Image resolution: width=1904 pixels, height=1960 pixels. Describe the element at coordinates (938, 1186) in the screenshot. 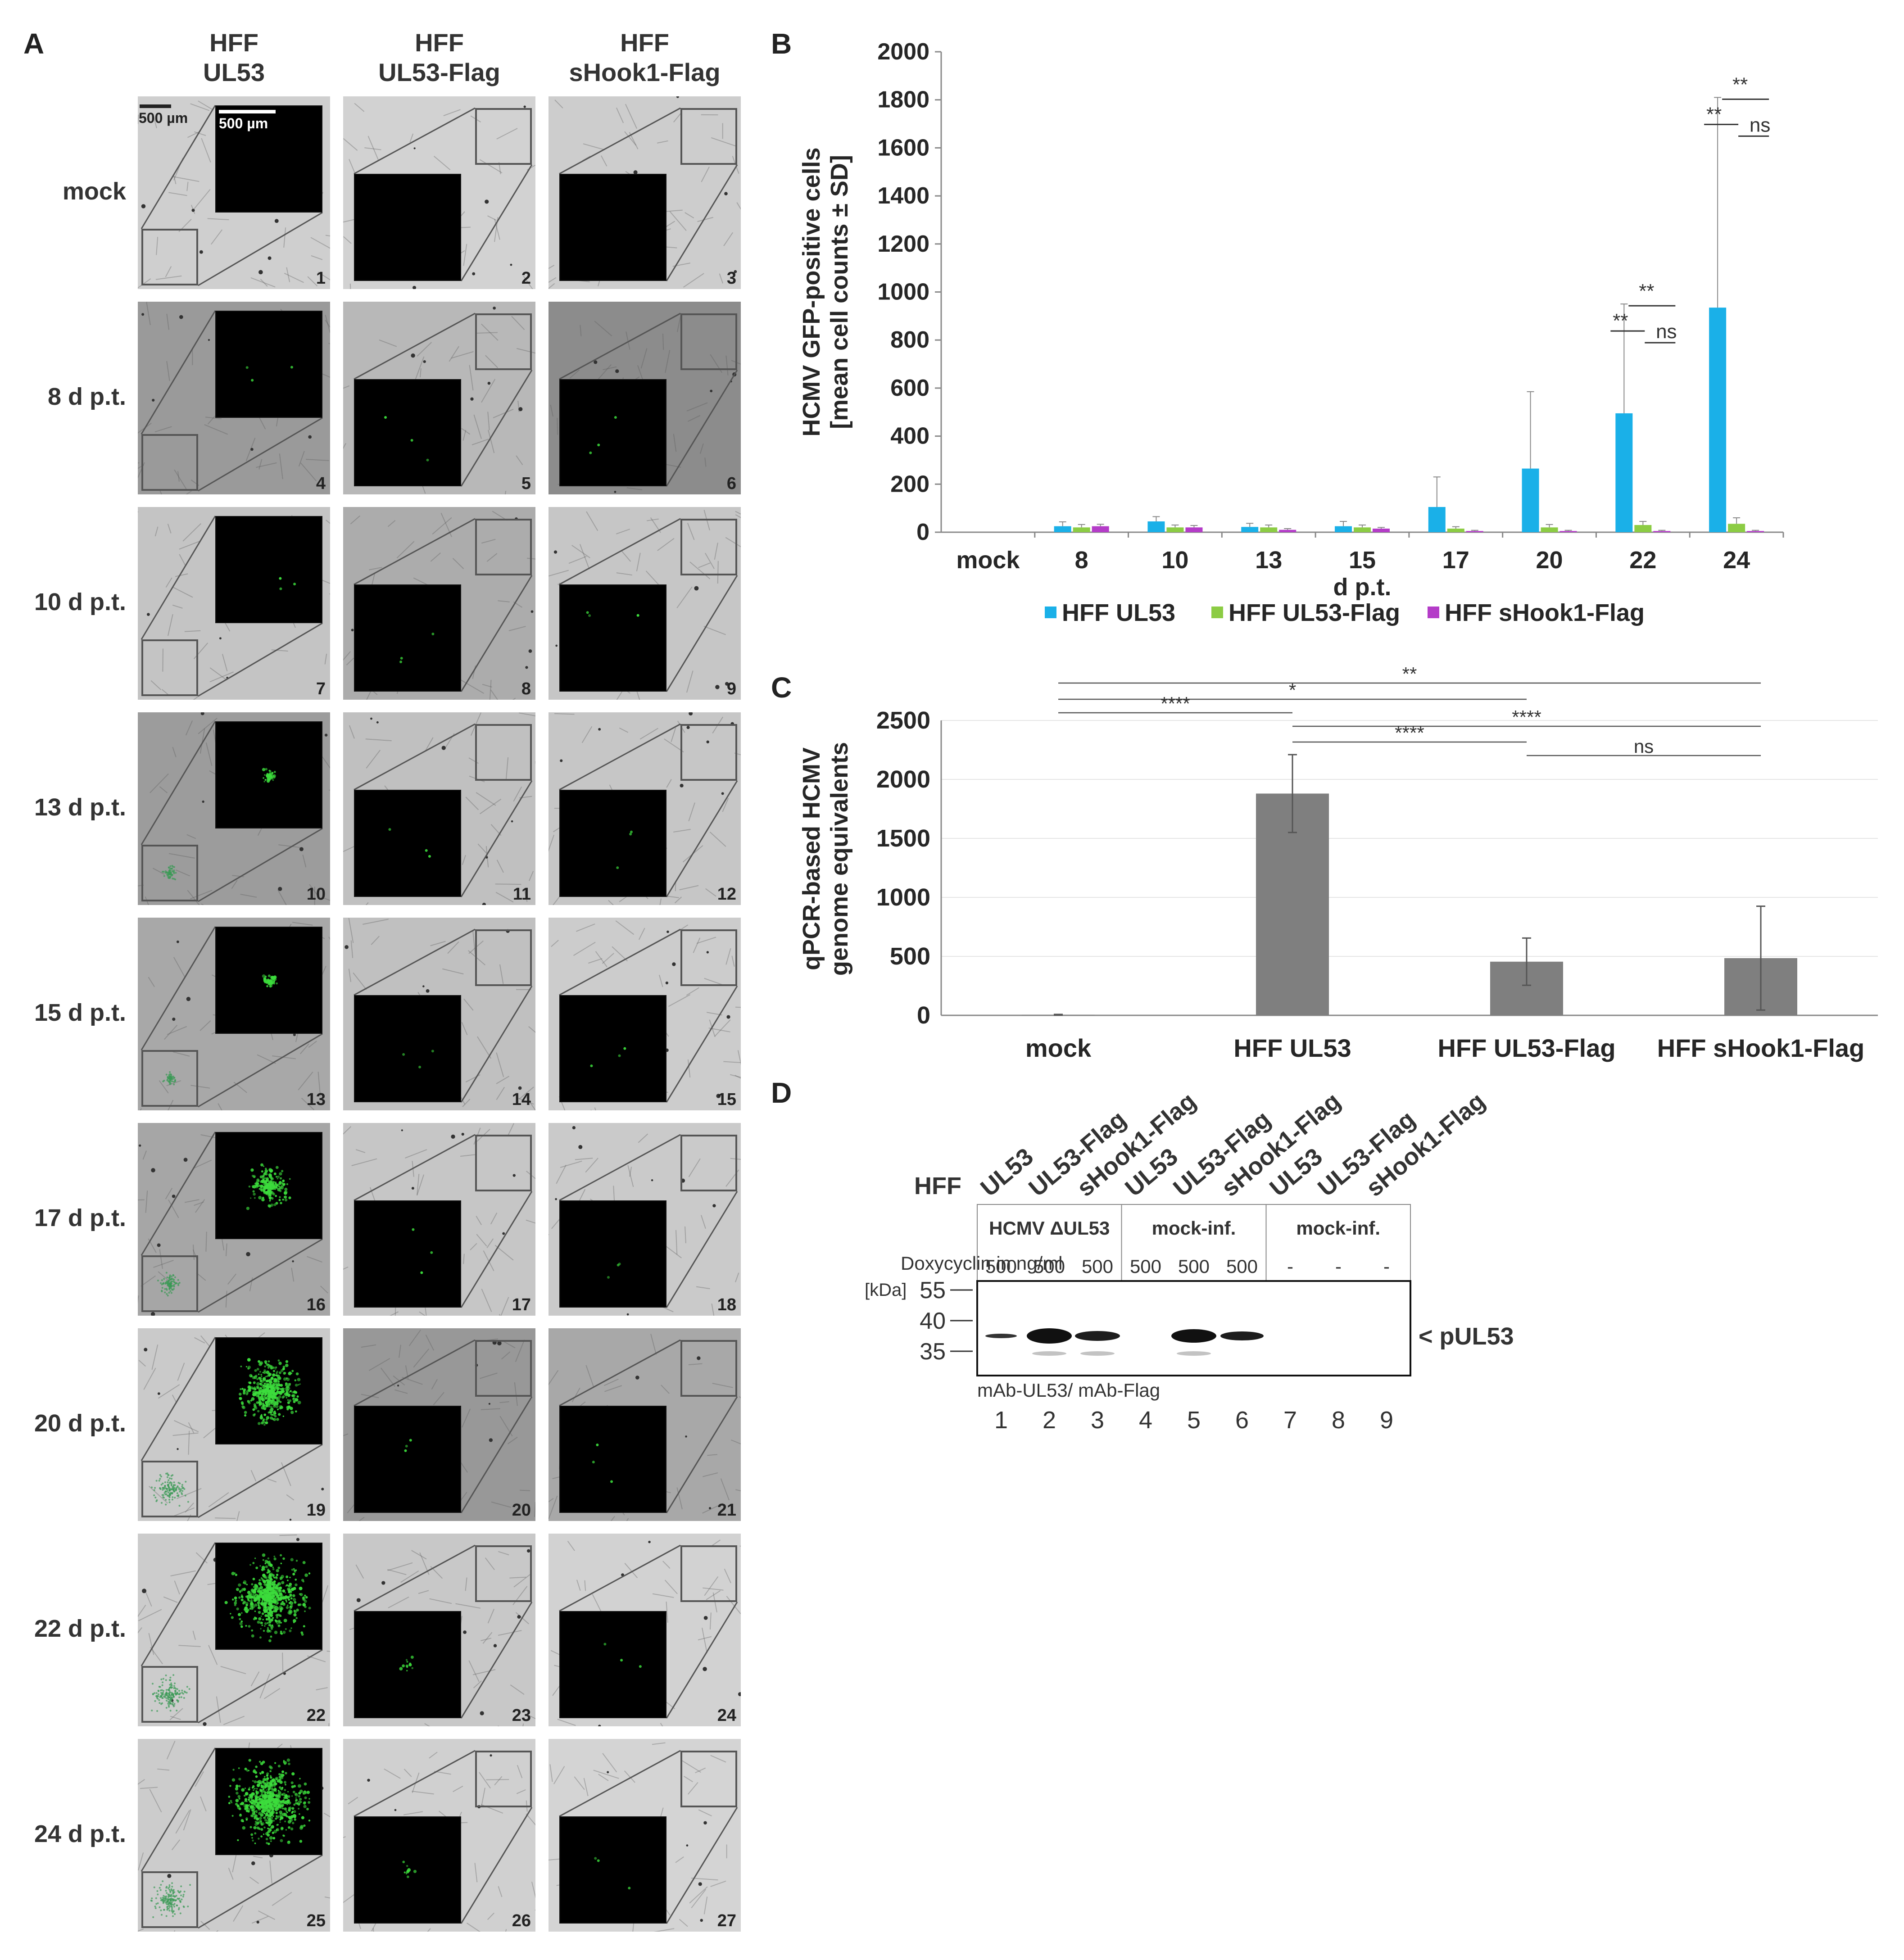

I see `hff-label: HFF` at that location.